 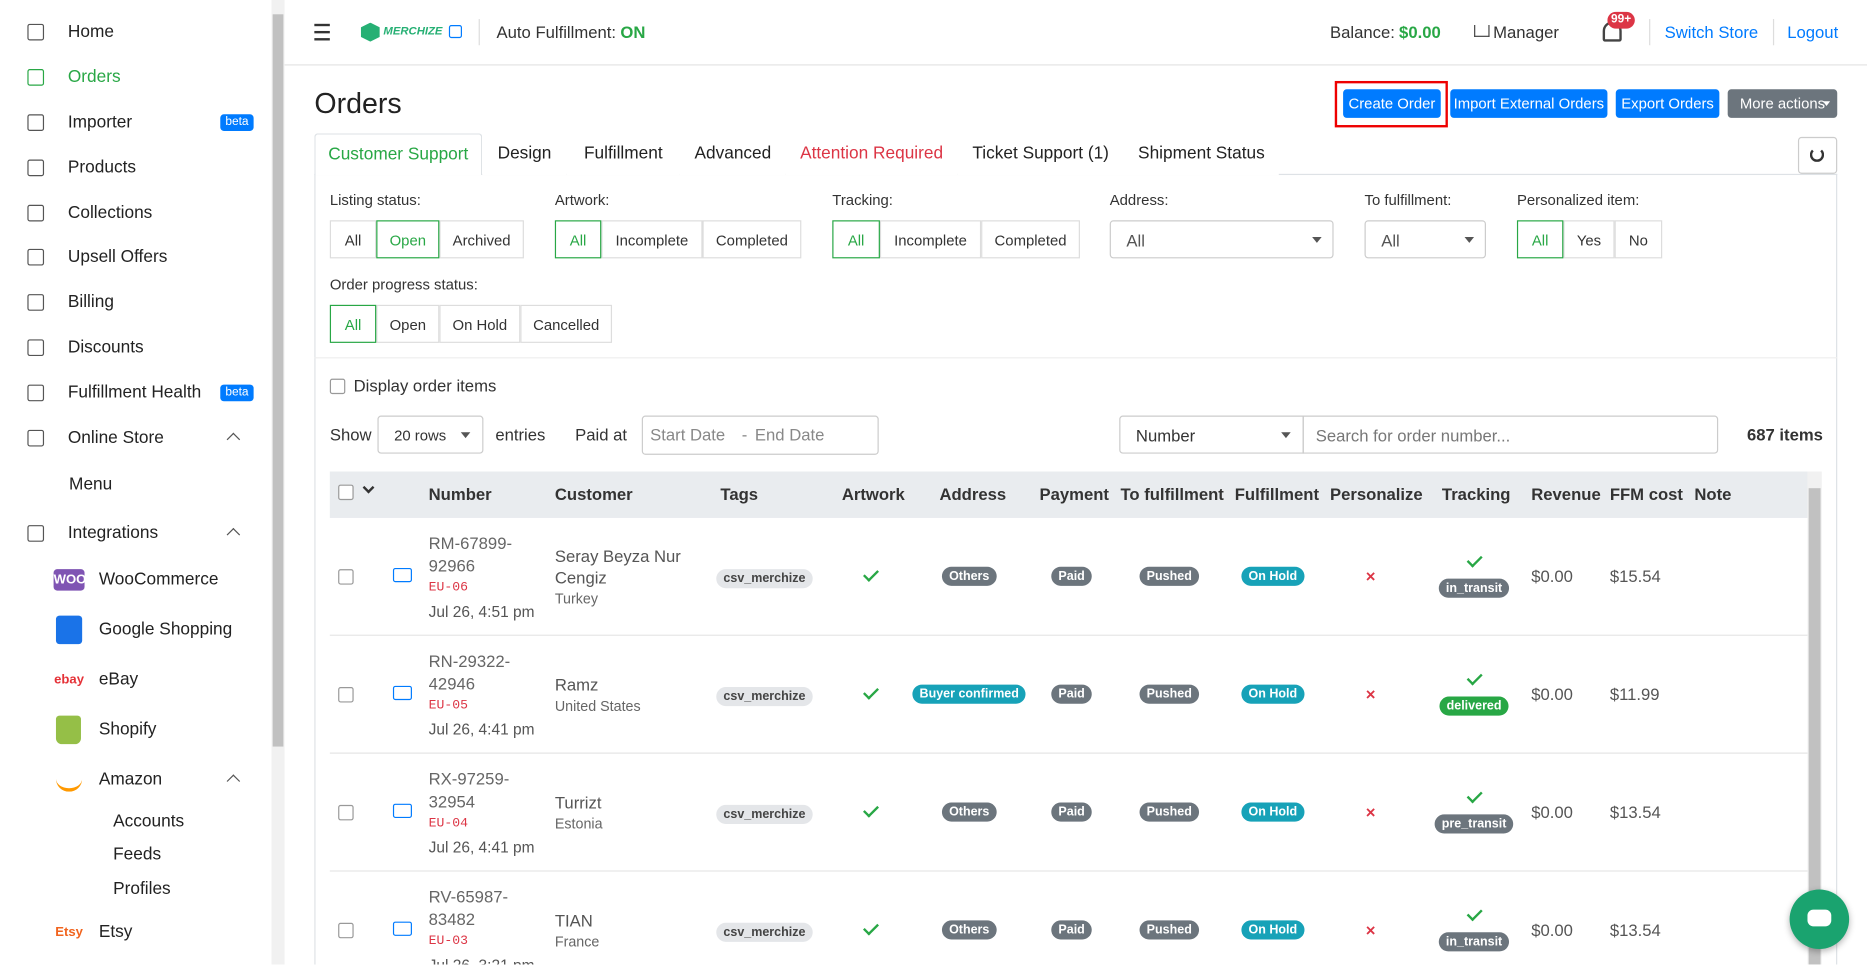 I want to click on customer-name: Turrizt, so click(x=578, y=802).